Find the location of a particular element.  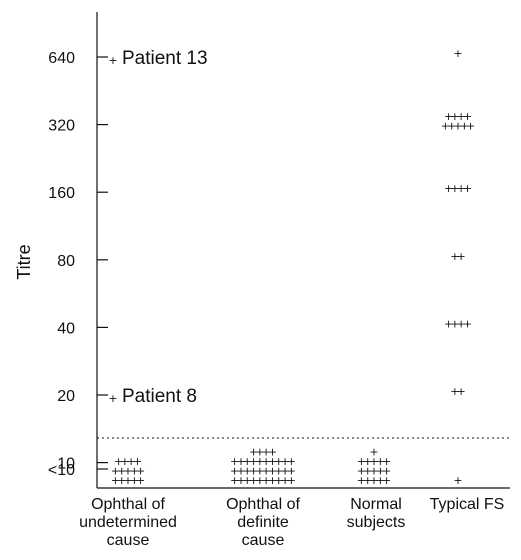

y-tick-label: 20 is located at coordinates (66, 396).